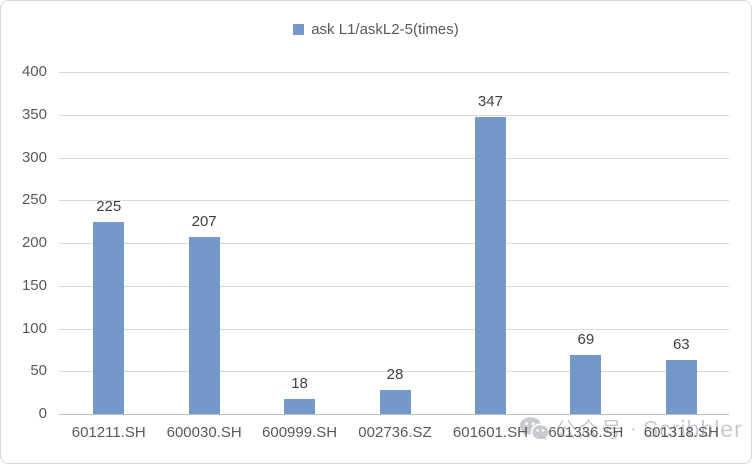 Image resolution: width=752 pixels, height=464 pixels. I want to click on x-category-label: 601211.SH, so click(108, 432).